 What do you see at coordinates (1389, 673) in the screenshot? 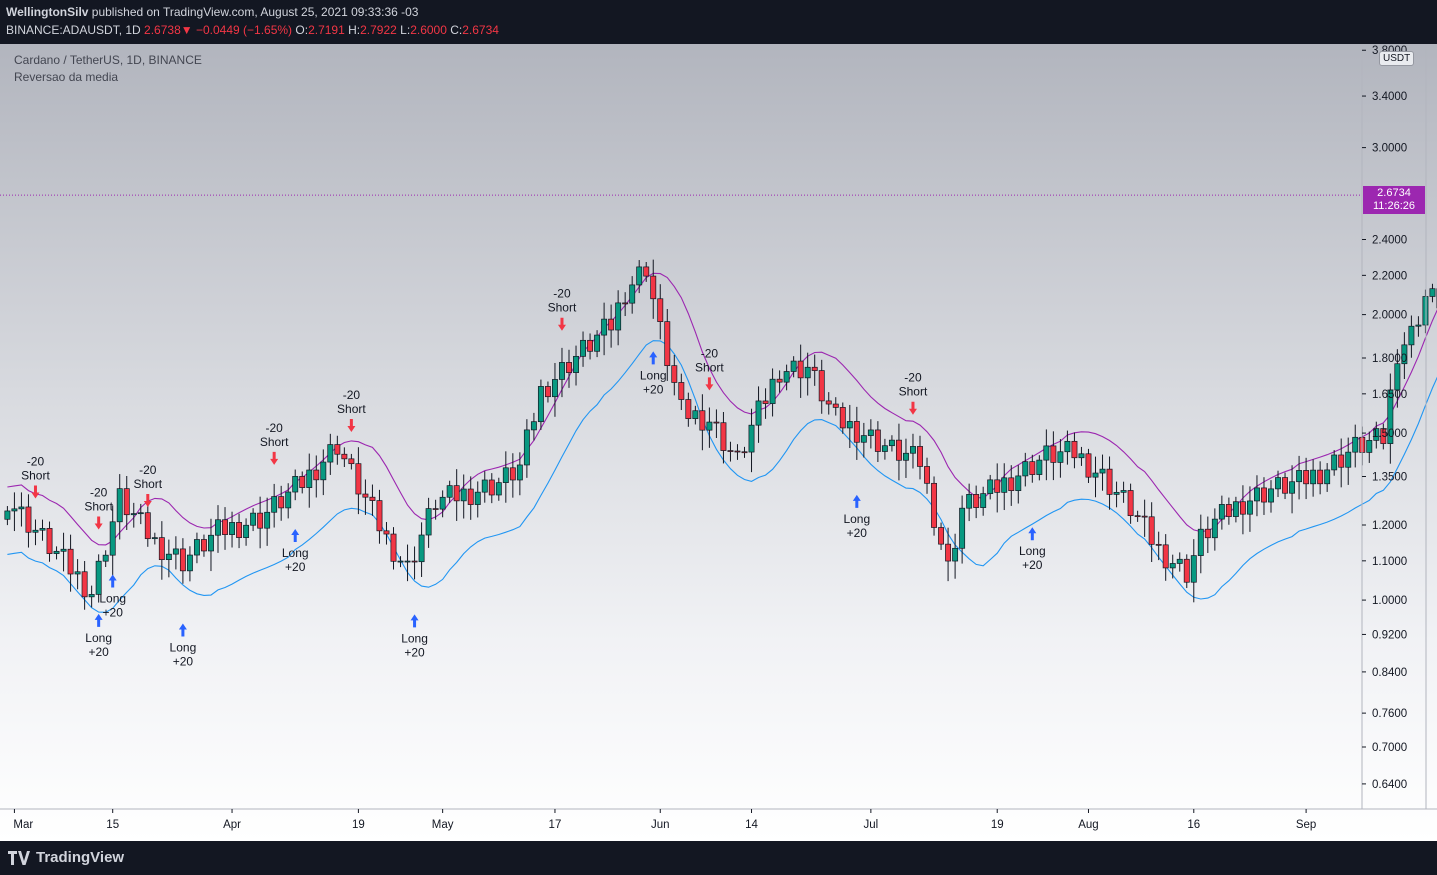
I see `price-tick-label: 0.8400` at bounding box center [1389, 673].